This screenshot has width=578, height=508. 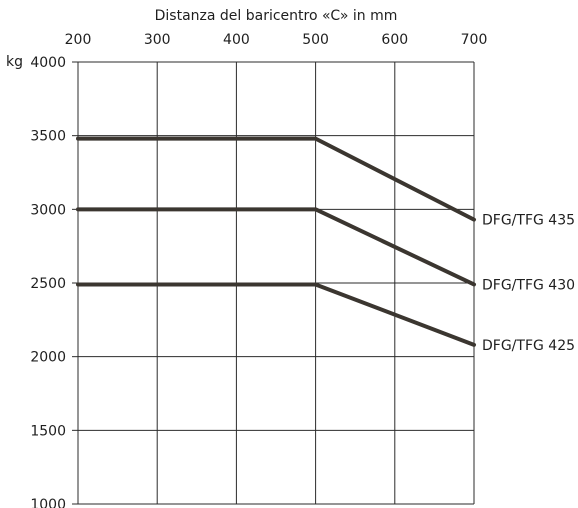 What do you see at coordinates (276, 16) in the screenshot?
I see `x-axis-title: Distanza del baricentro «C» in mm` at bounding box center [276, 16].